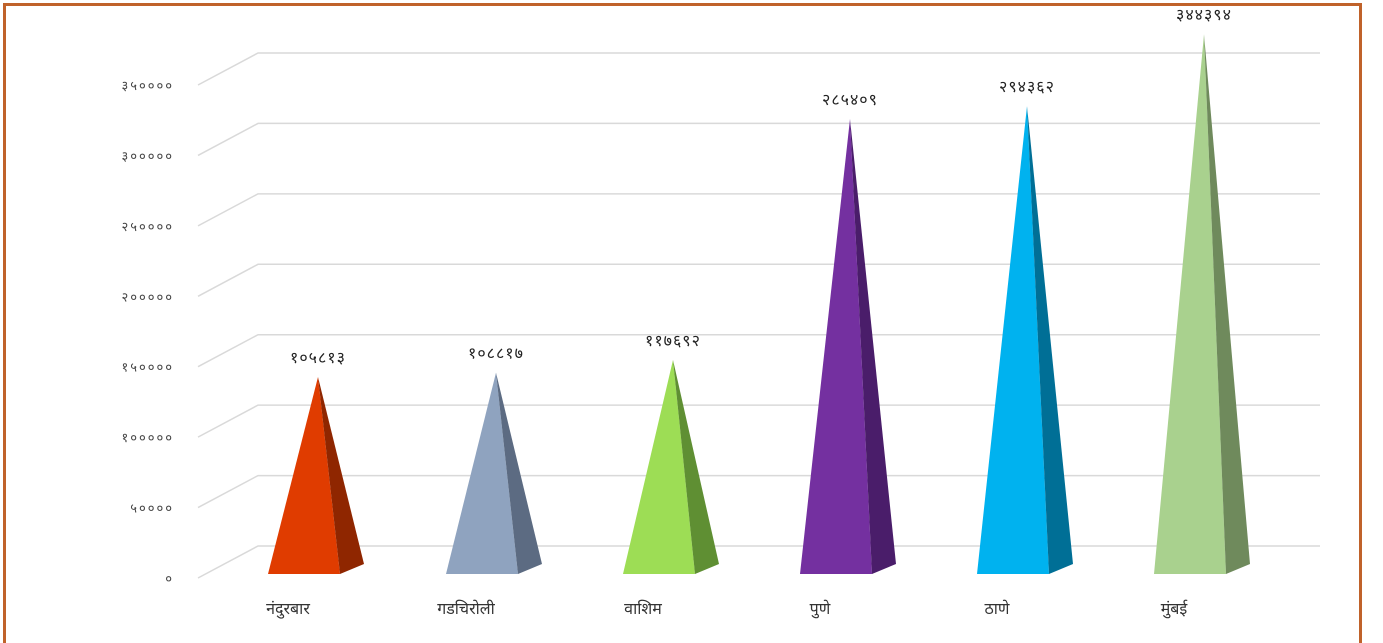 The width and height of the screenshot is (1383, 643). What do you see at coordinates (466, 608) in the screenshot?
I see `category-label: गडचिरोली` at bounding box center [466, 608].